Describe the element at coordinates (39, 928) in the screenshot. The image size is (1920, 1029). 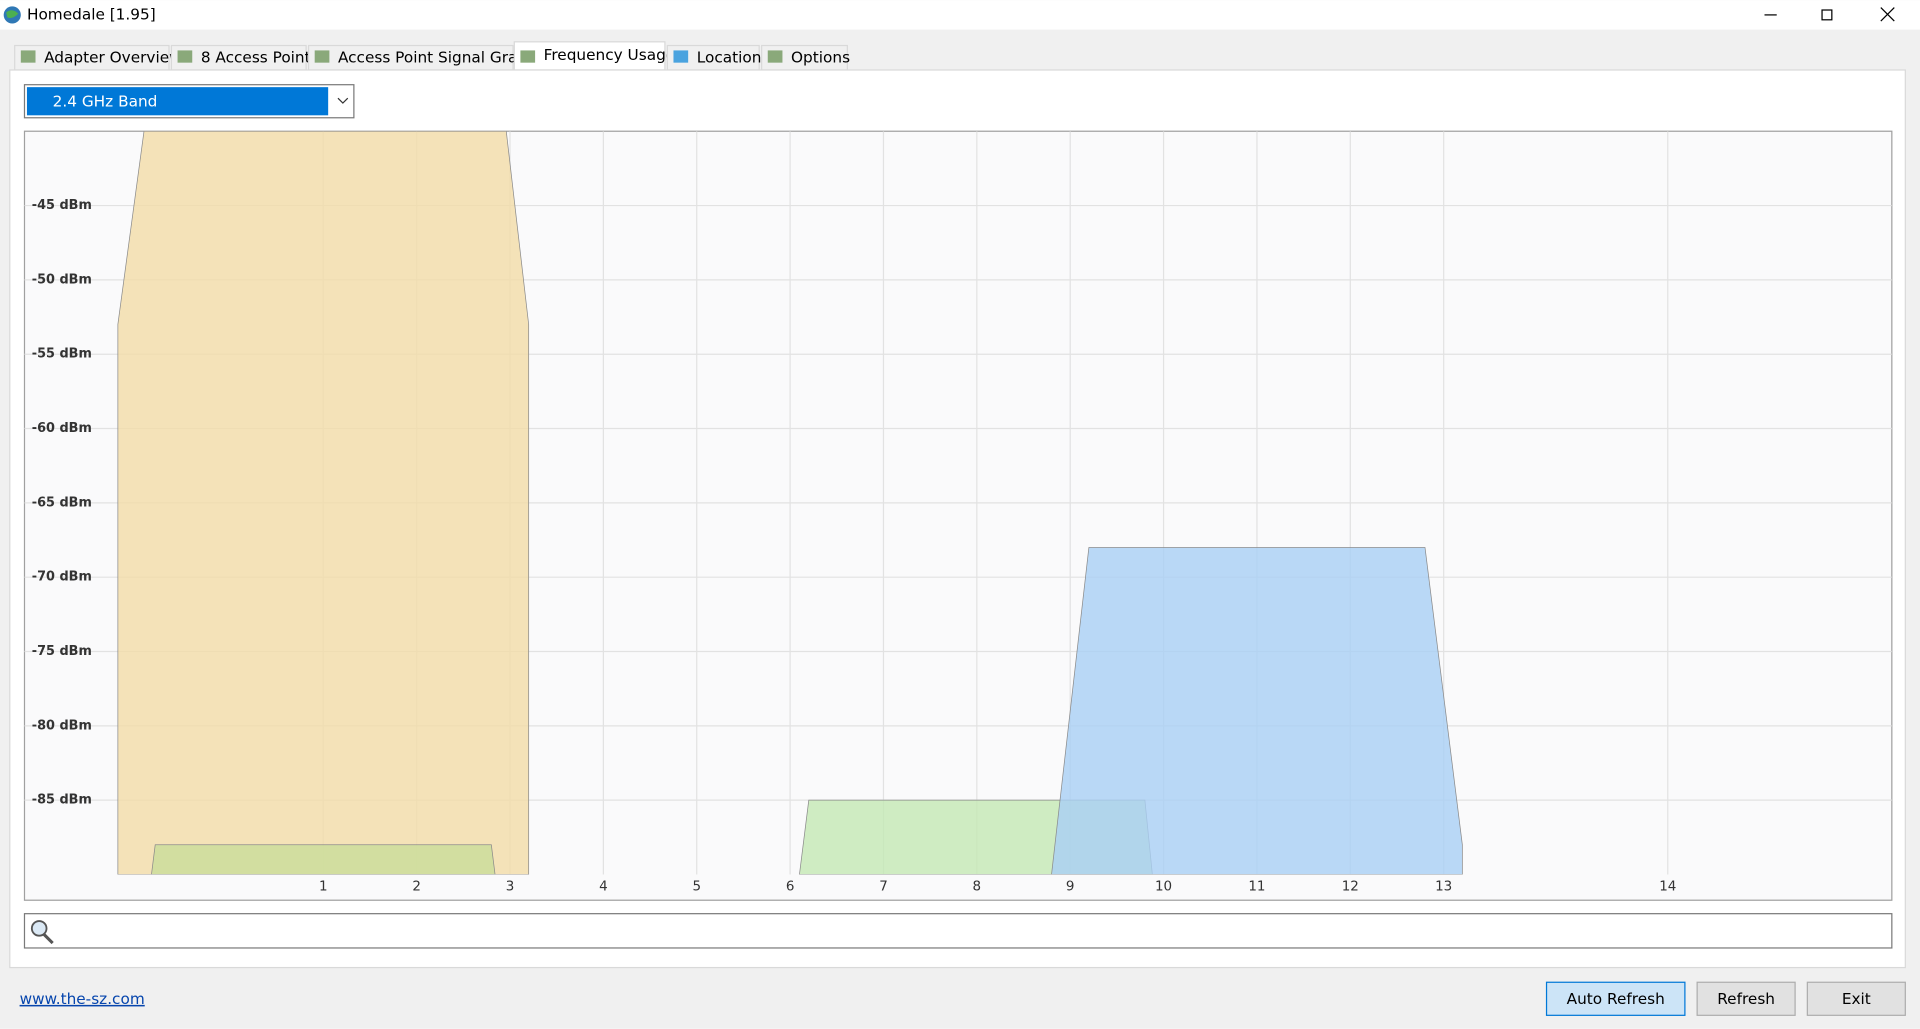
I see `search-icon` at that location.